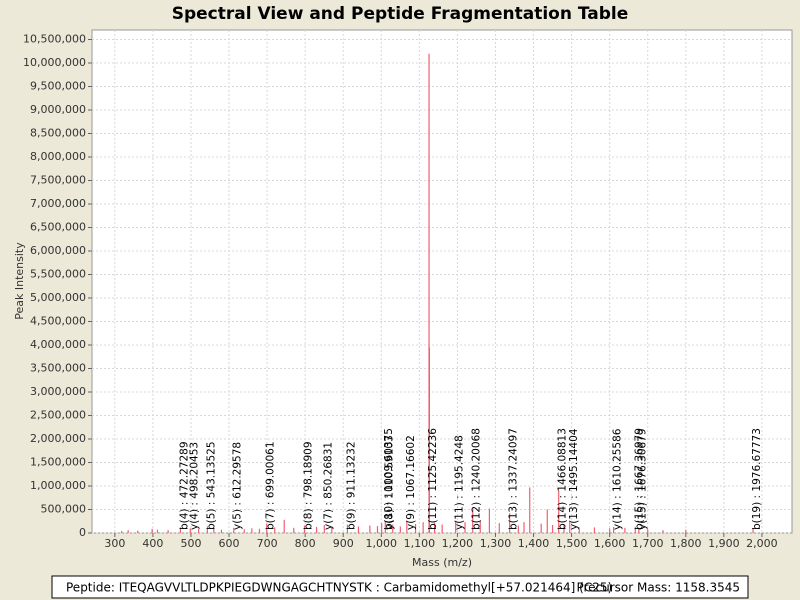  I want to click on fragment-label: b(19) : 1976.67773, so click(757, 479).